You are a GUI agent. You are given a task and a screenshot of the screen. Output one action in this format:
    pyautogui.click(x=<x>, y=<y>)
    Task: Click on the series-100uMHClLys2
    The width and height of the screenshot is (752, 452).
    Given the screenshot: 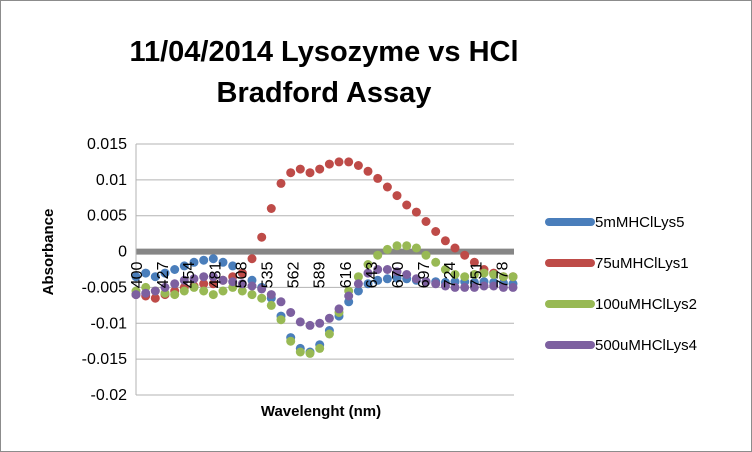 What is the action you would take?
    pyautogui.click(x=324, y=299)
    